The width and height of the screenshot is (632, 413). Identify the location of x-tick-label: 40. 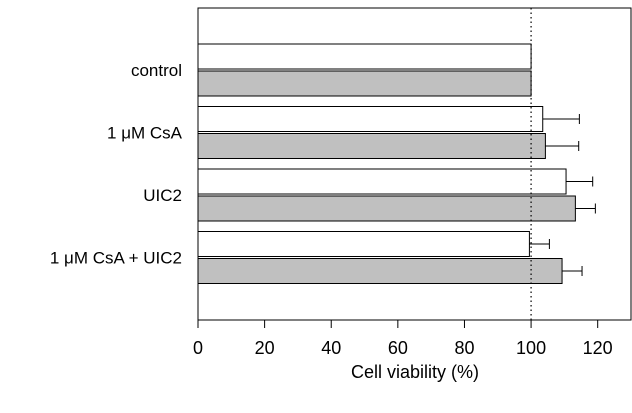
(331, 348).